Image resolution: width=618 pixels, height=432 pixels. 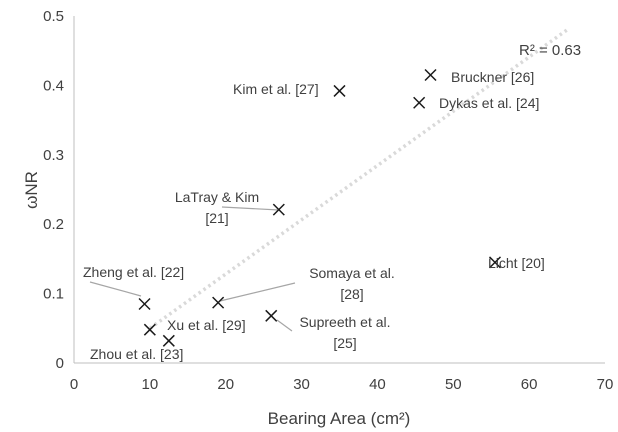 I want to click on point-label-somaya-part: [28], so click(x=351, y=294).